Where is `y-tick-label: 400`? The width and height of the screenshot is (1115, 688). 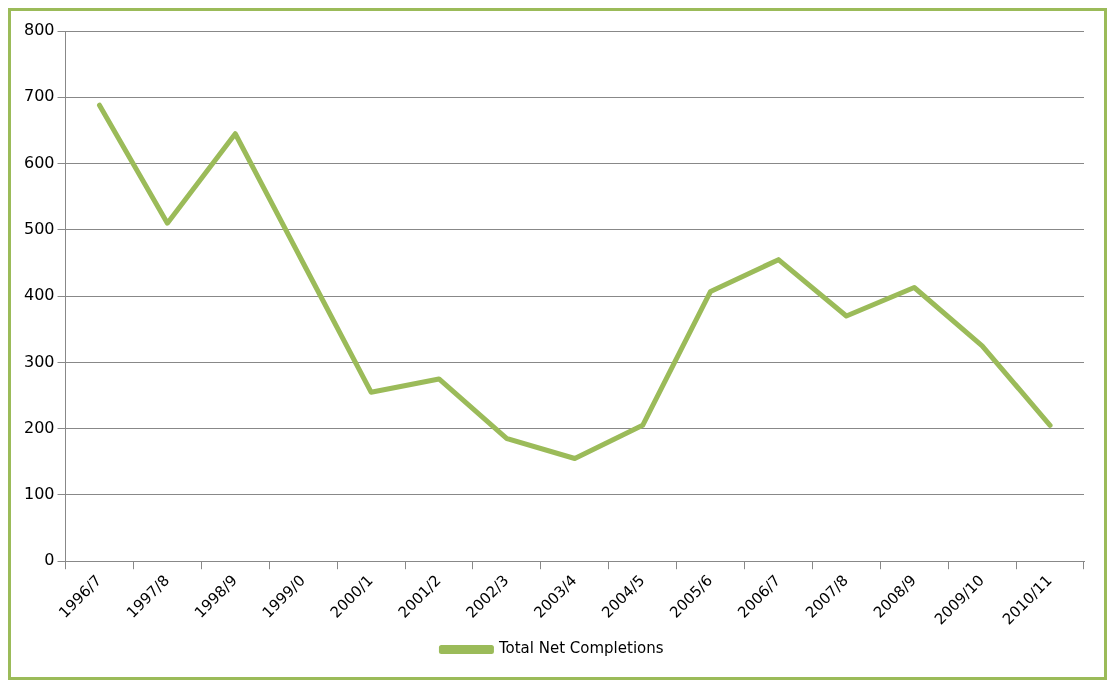 y-tick-label: 400 is located at coordinates (39, 295).